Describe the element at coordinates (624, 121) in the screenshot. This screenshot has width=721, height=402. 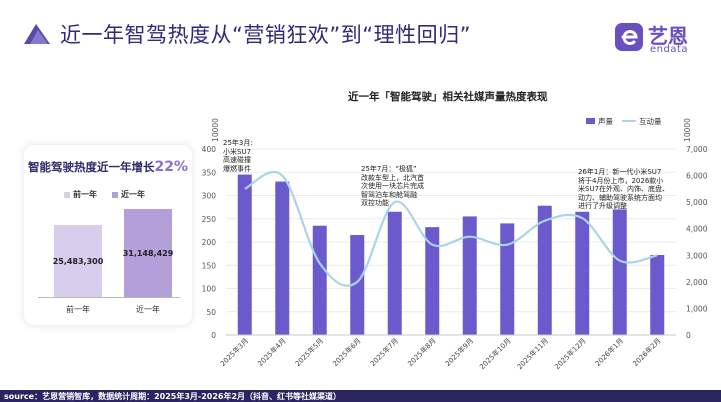
I see `chart-legend: 声量 互动量` at that location.